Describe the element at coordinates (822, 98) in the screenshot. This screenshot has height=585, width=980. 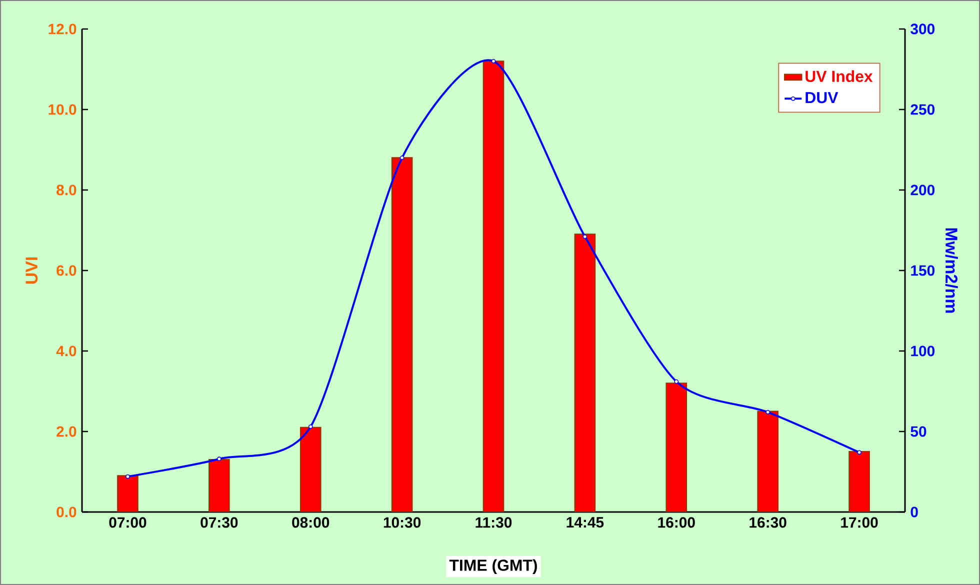
I see `legend-label: DUV` at that location.